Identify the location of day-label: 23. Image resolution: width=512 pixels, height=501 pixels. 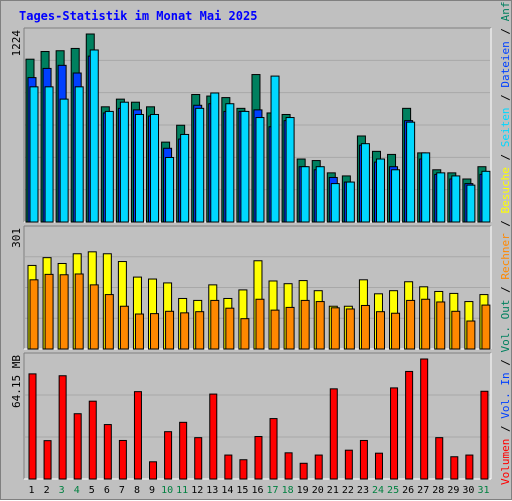
(363, 490).